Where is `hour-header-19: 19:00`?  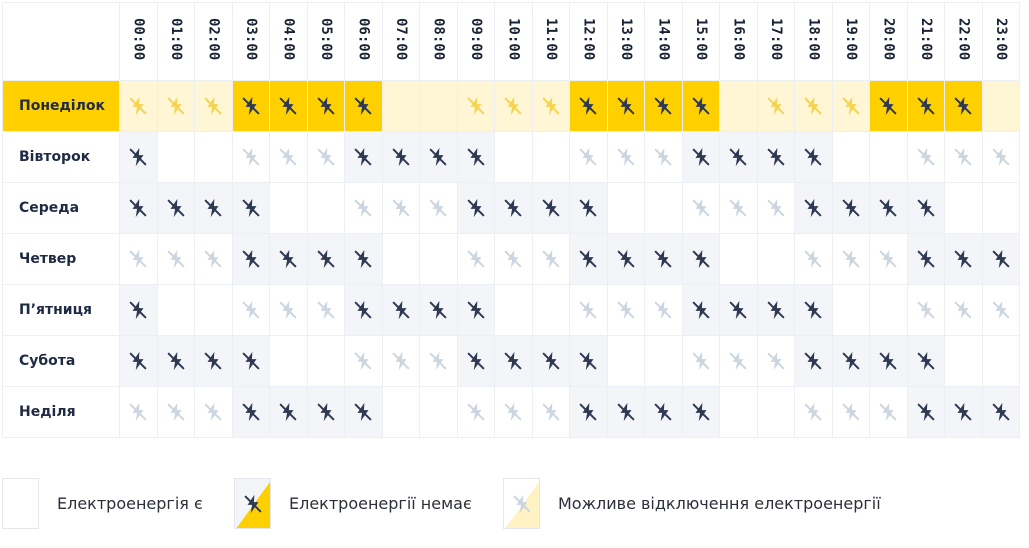
hour-header-19: 19:00 is located at coordinates (850, 41).